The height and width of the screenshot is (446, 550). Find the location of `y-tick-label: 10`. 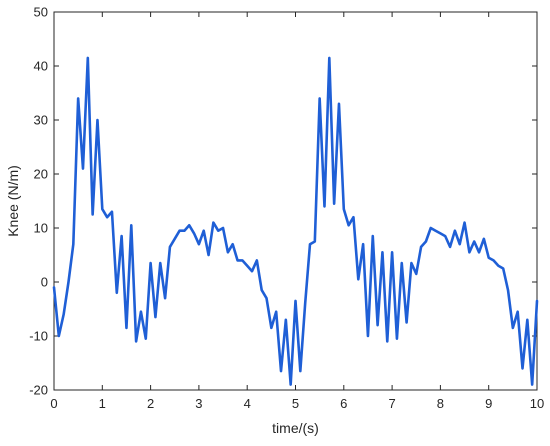

y-tick-label: 10 is located at coordinates (41, 228).